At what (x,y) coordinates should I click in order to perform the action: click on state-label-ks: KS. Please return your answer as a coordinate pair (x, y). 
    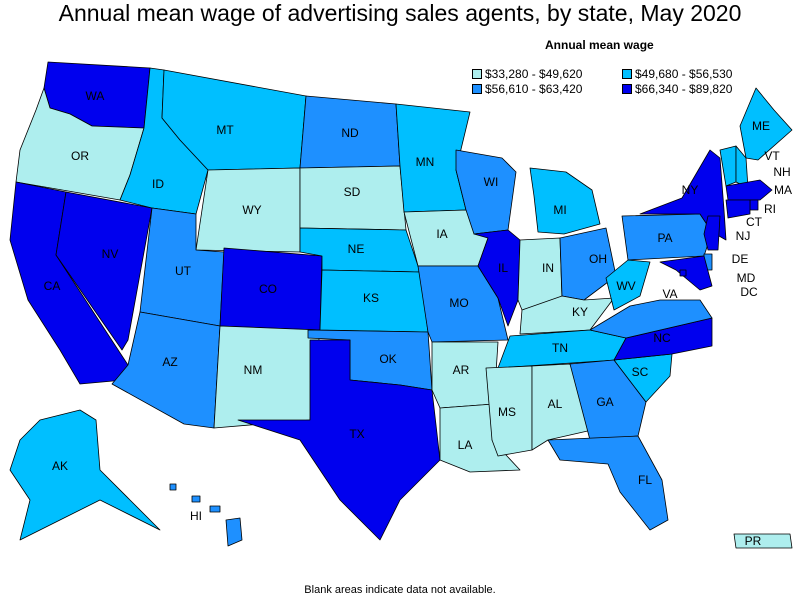
    Looking at the image, I should click on (371, 298).